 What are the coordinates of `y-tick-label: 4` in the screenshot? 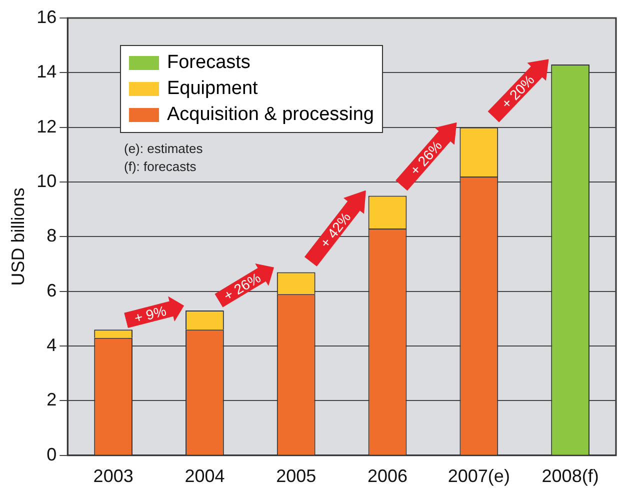 It's located at (51, 345).